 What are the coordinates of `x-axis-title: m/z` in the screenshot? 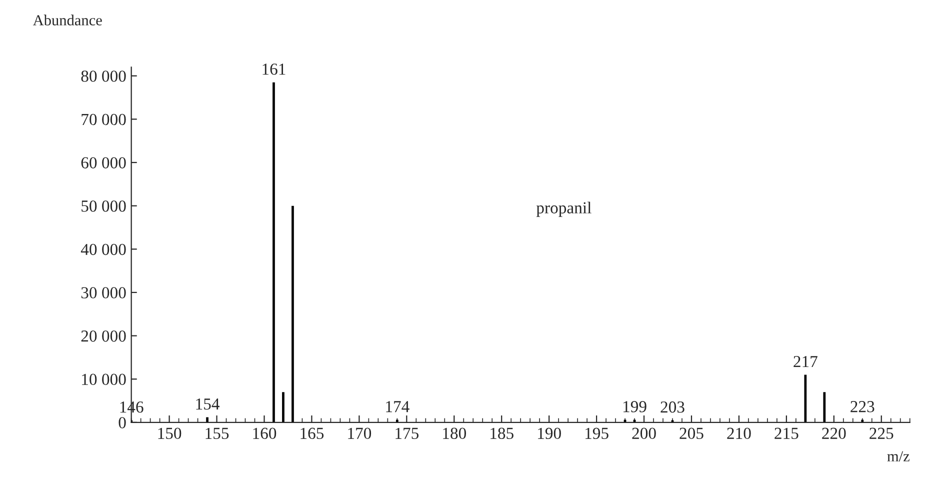 It's located at (898, 456).